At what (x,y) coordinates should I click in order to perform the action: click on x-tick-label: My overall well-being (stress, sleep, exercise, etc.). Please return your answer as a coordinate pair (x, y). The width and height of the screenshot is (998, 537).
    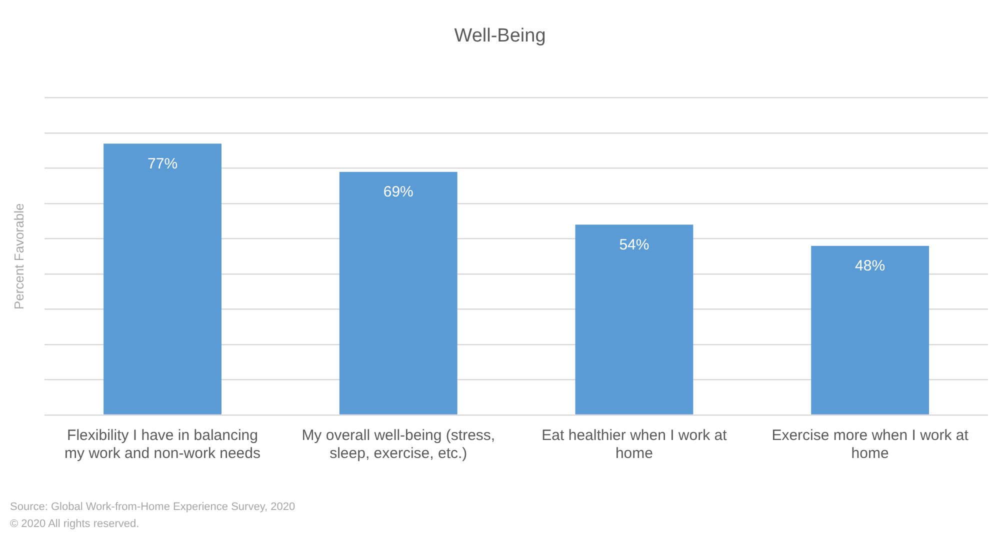
    Looking at the image, I should click on (399, 444).